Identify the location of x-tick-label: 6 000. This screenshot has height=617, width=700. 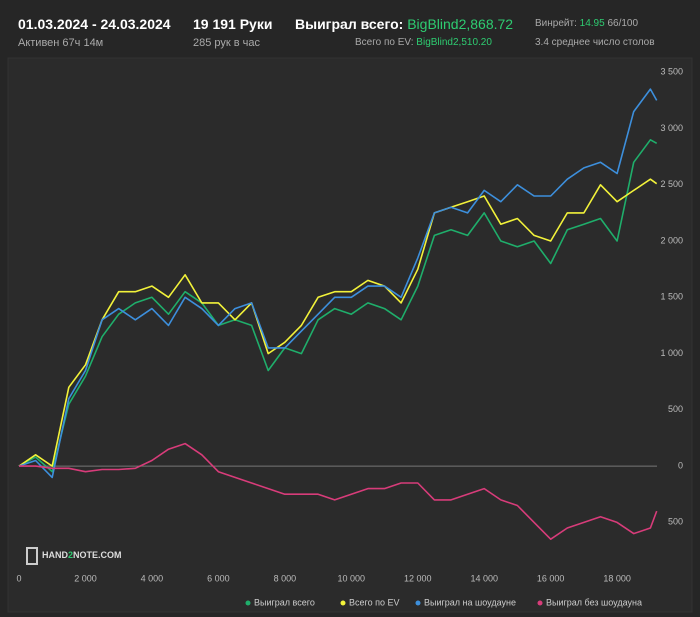
(218, 578).